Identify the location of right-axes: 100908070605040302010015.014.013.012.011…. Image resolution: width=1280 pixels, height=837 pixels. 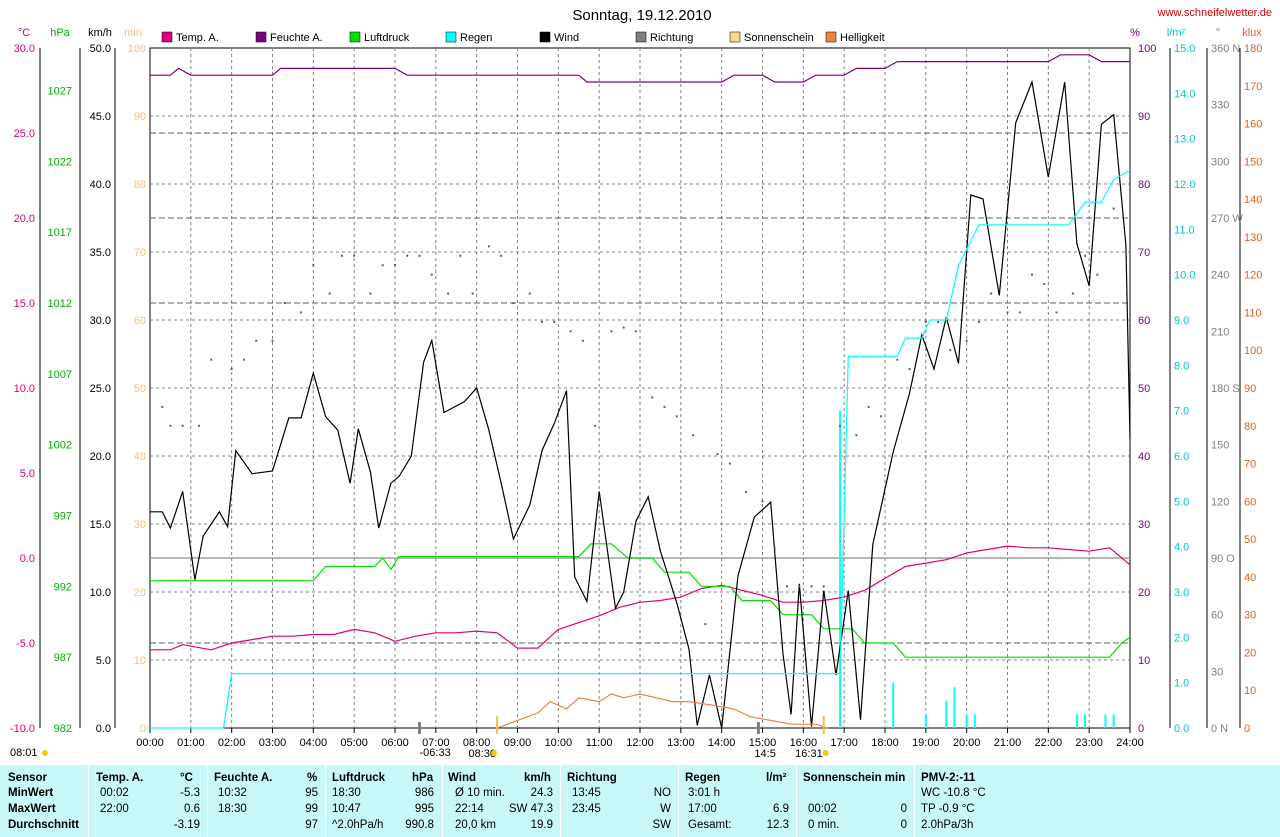
(1200, 389).